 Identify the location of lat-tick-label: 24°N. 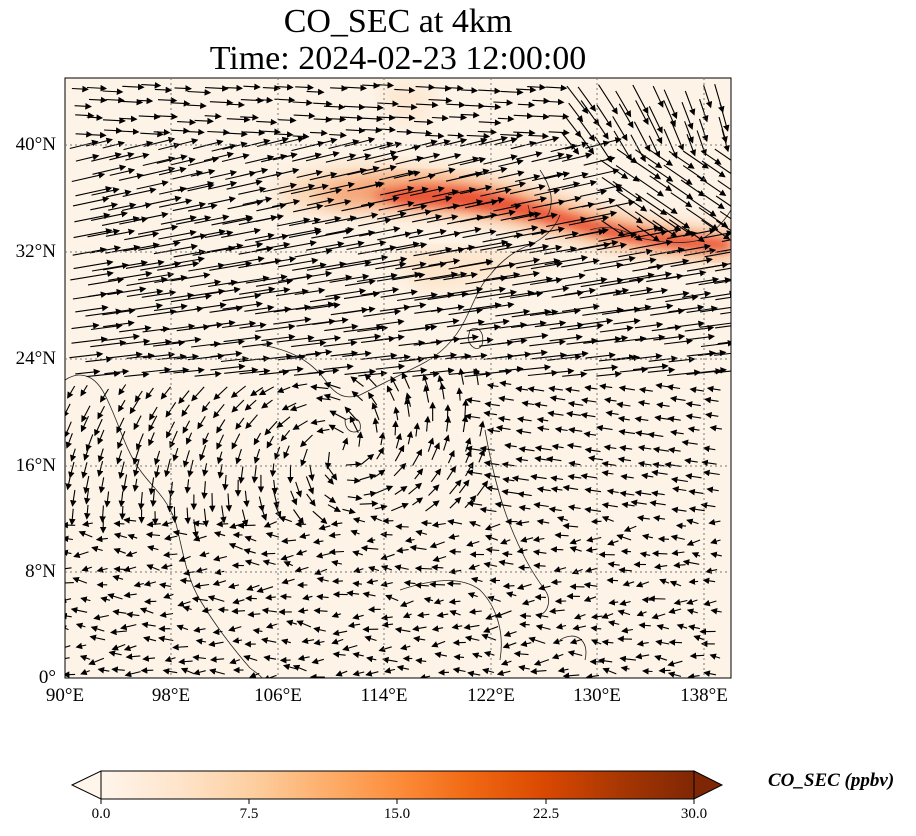
(35, 358).